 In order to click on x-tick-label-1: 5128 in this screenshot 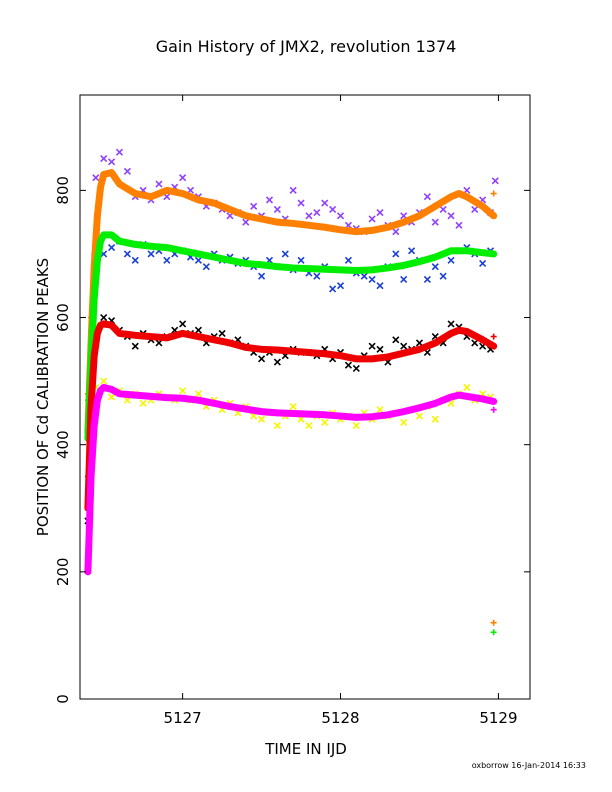, I will do `click(340, 718)`.